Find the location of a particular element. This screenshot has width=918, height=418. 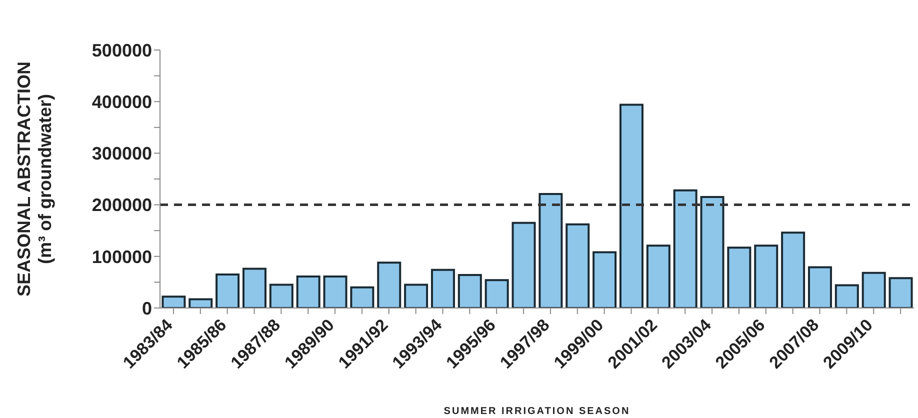

y-tick-label: 200000 is located at coordinates (122, 205).